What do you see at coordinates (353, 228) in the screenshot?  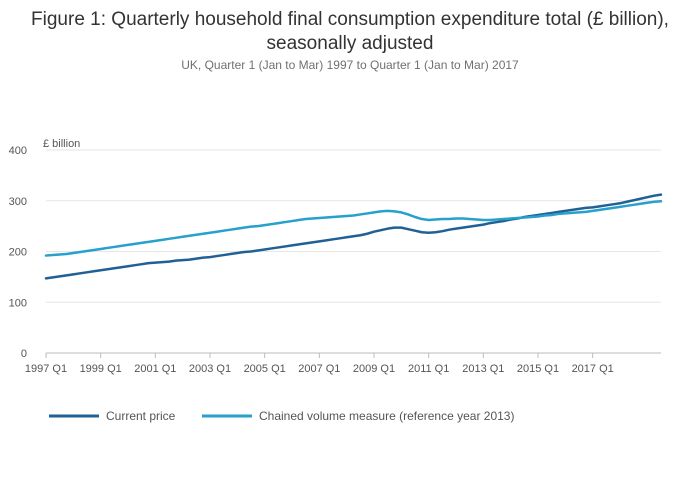 I see `series-line-chained-volume` at bounding box center [353, 228].